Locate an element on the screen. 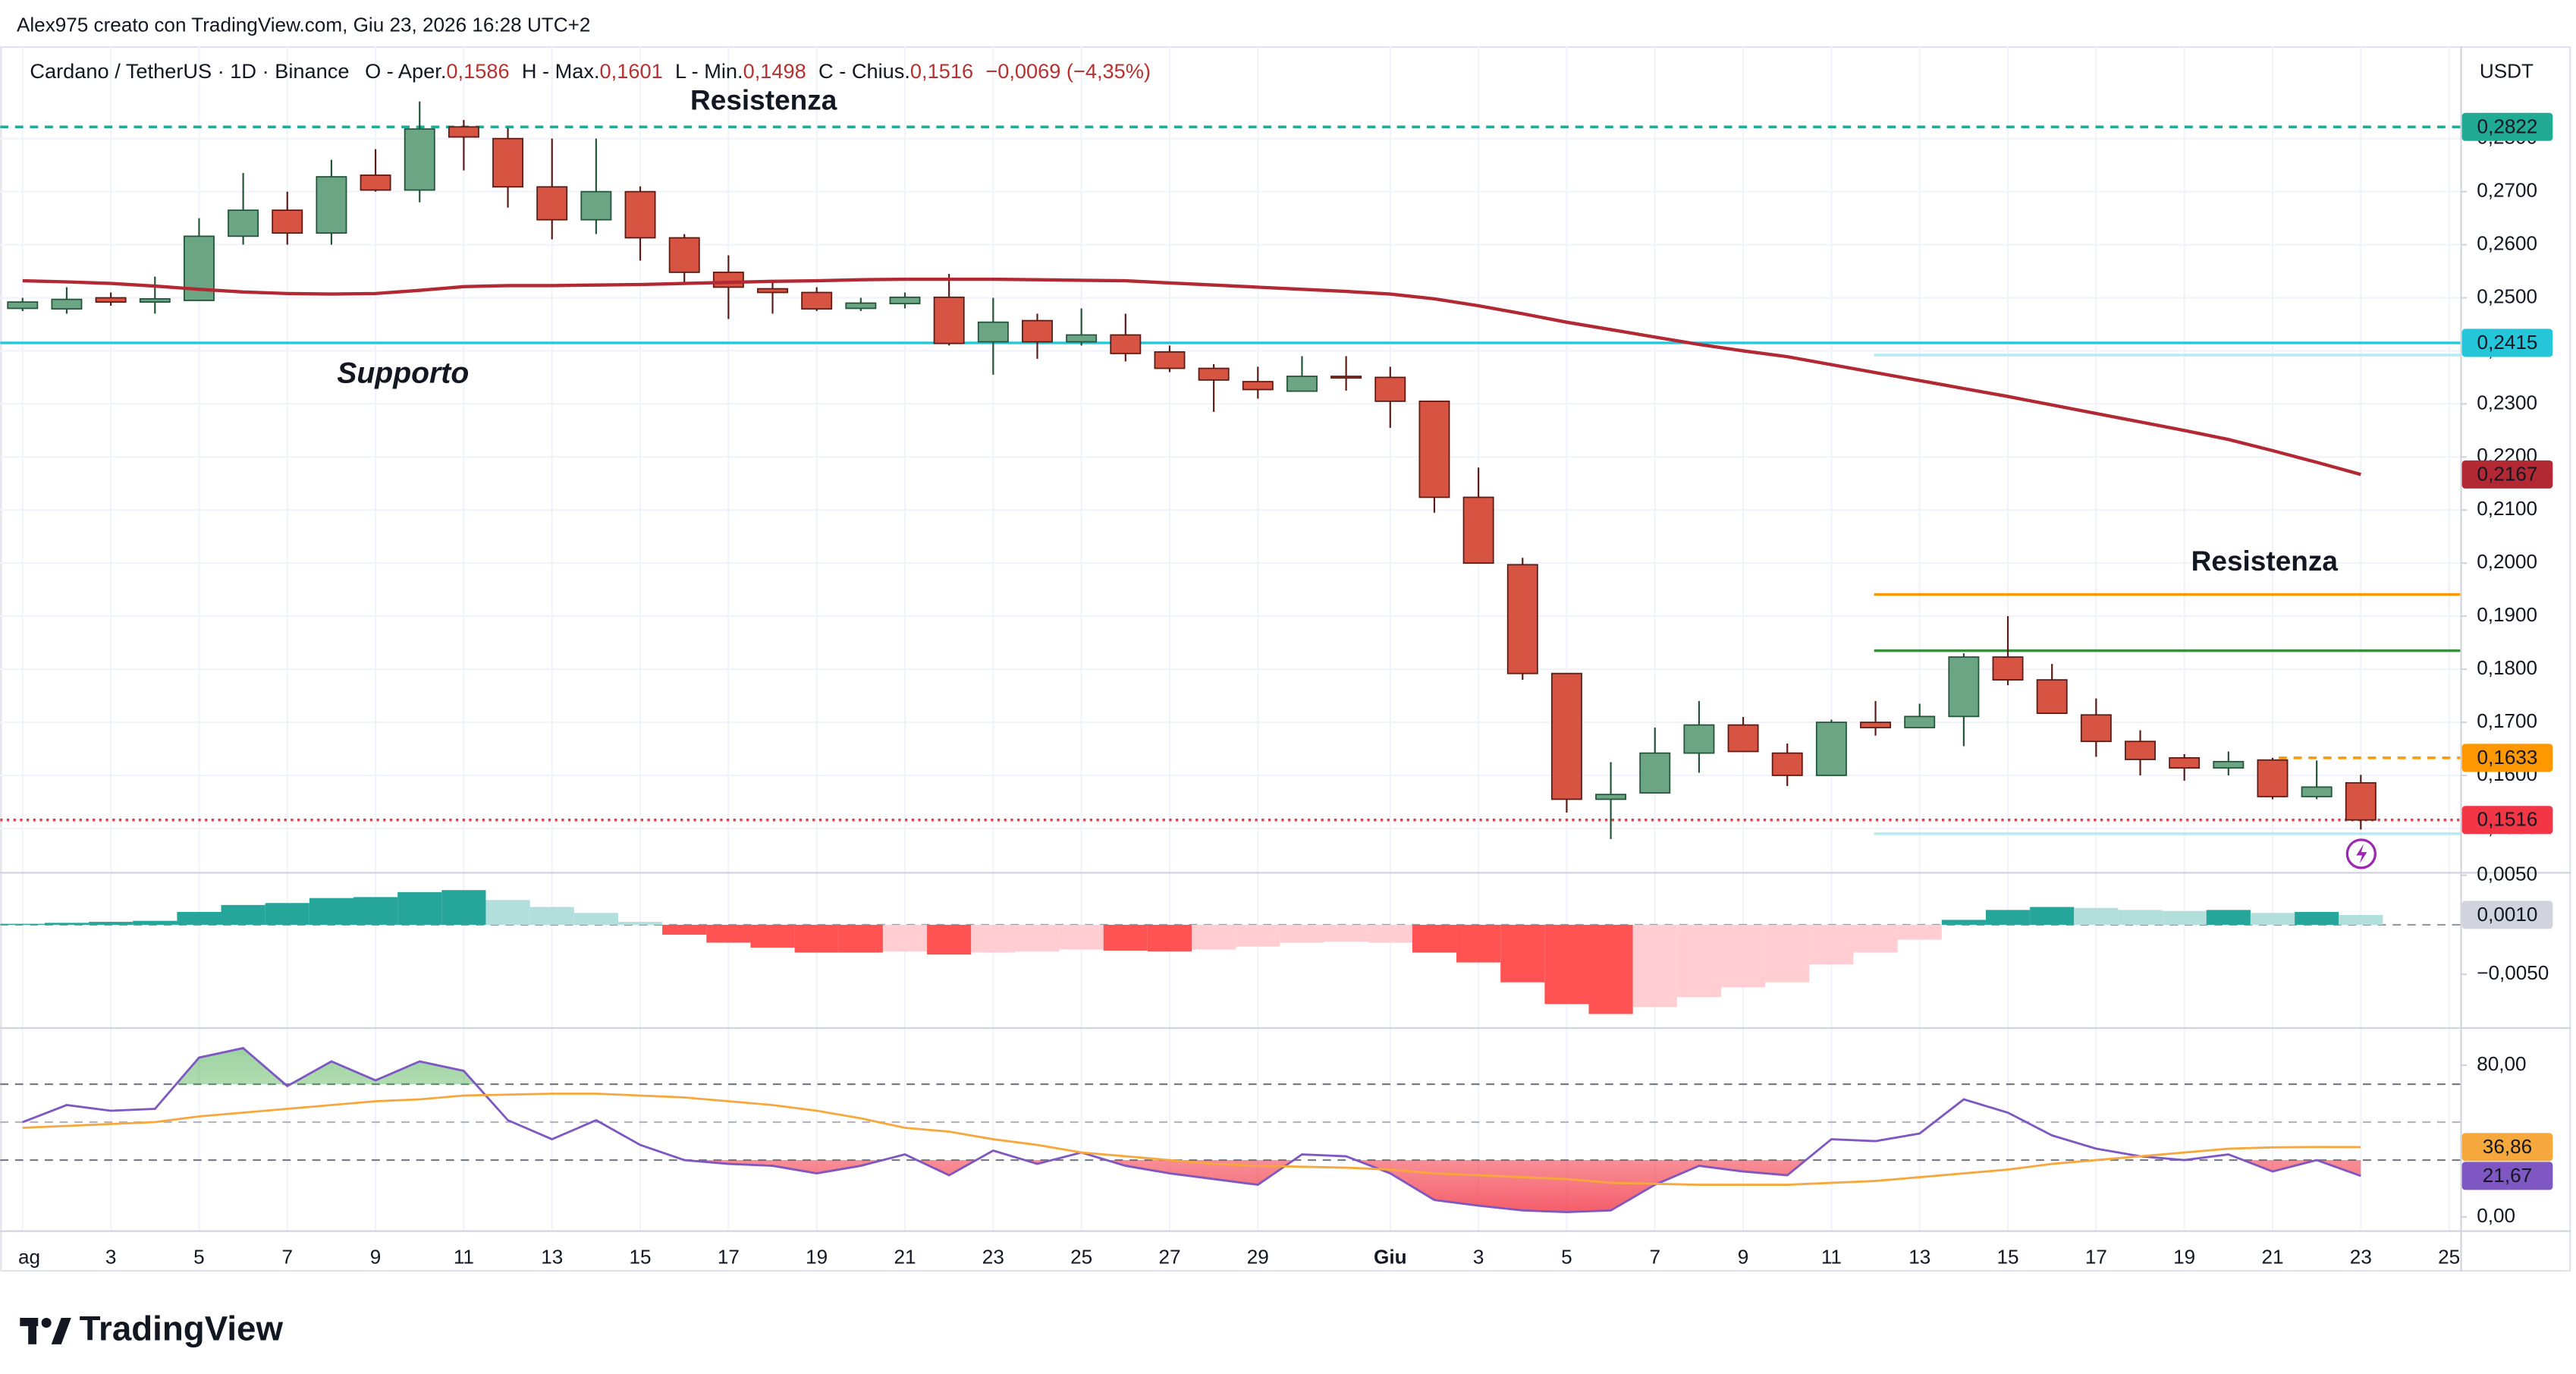 The width and height of the screenshot is (2576, 1374). y-tick-label: 0,2600 is located at coordinates (2507, 243).